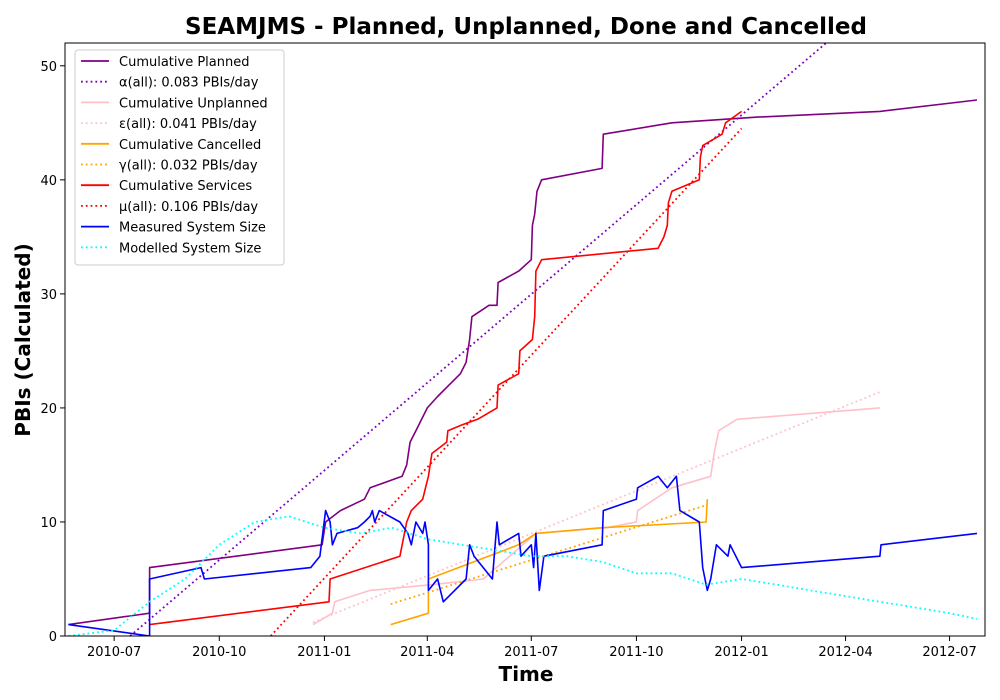  Describe the element at coordinates (190, 248) in the screenshot. I see `legend-label-9: Modelled System Size` at that location.